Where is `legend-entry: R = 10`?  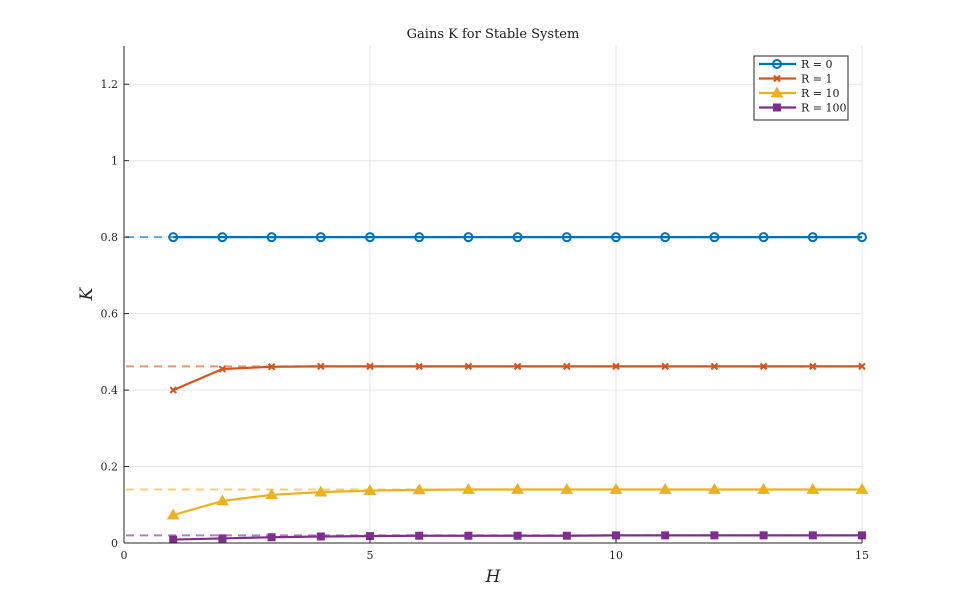
legend-entry: R = 10 is located at coordinates (799, 93).